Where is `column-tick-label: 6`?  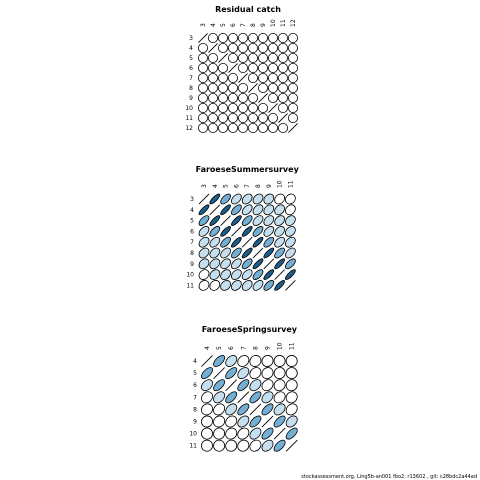
column-tick-label: 6 is located at coordinates (236, 186).